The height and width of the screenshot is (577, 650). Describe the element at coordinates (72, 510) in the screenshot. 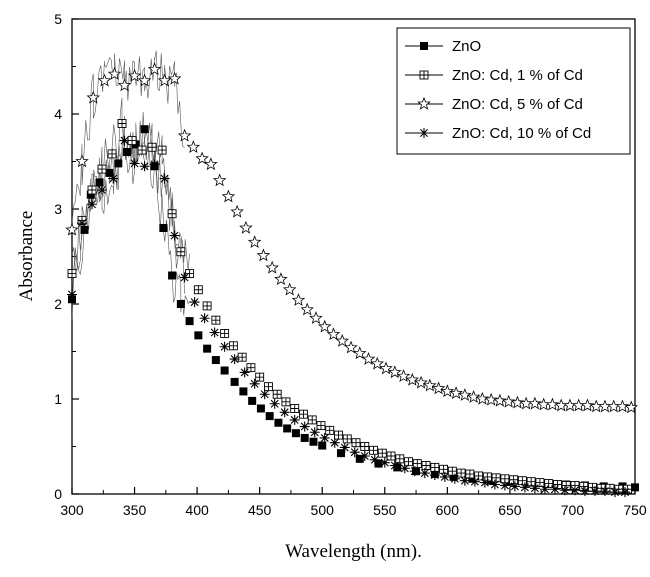

I see `x-tick-label: 300` at that location.